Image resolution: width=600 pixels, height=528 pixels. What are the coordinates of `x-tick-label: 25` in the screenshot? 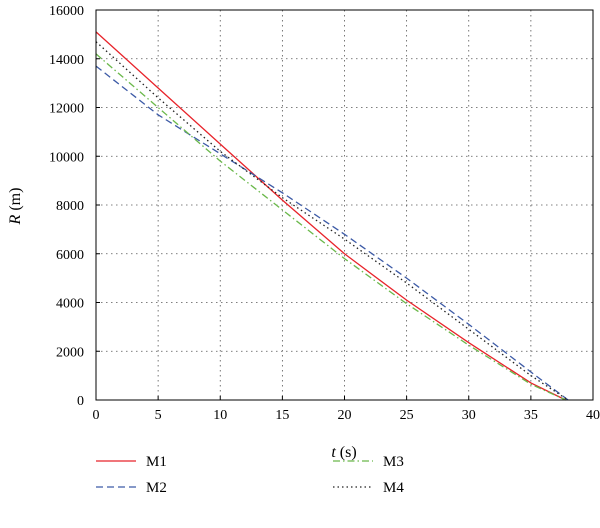 It's located at (407, 415).